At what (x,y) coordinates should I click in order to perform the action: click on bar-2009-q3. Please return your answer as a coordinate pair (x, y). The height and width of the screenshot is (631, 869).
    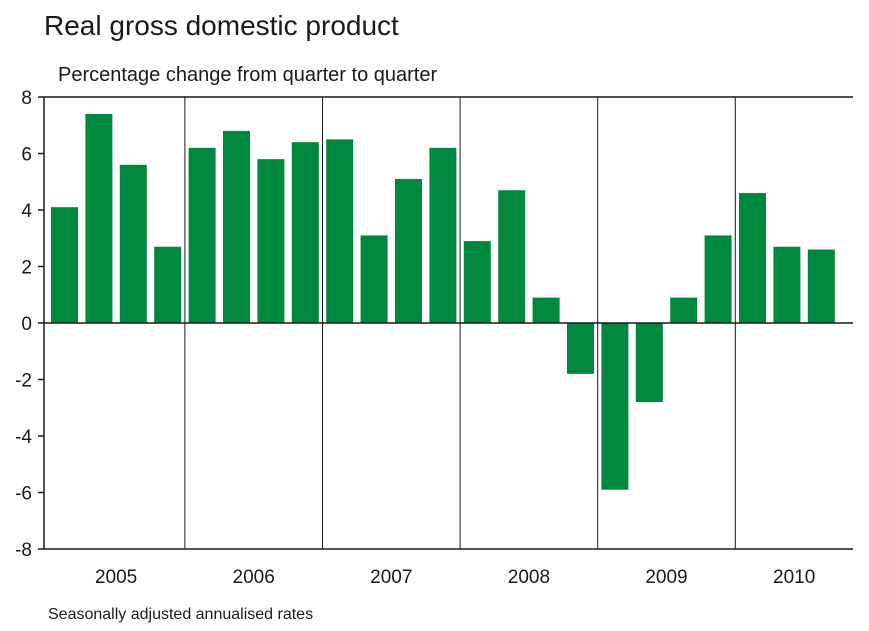
    Looking at the image, I should click on (684, 310).